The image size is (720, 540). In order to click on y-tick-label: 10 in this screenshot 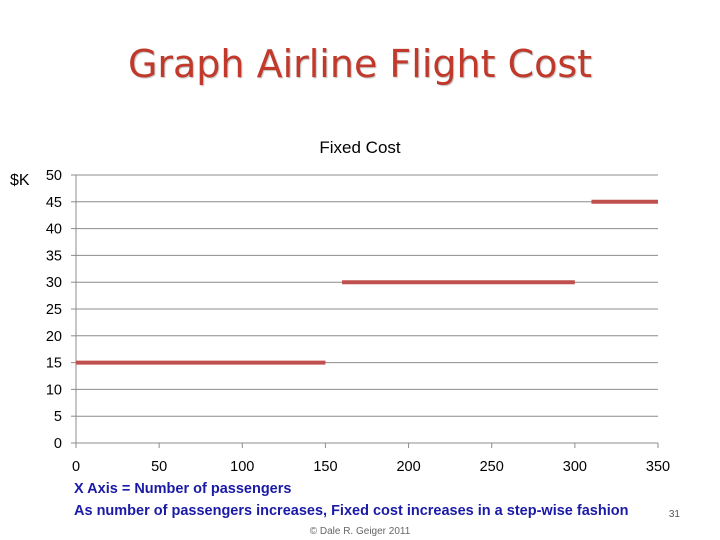, I will do `click(54, 390)`.